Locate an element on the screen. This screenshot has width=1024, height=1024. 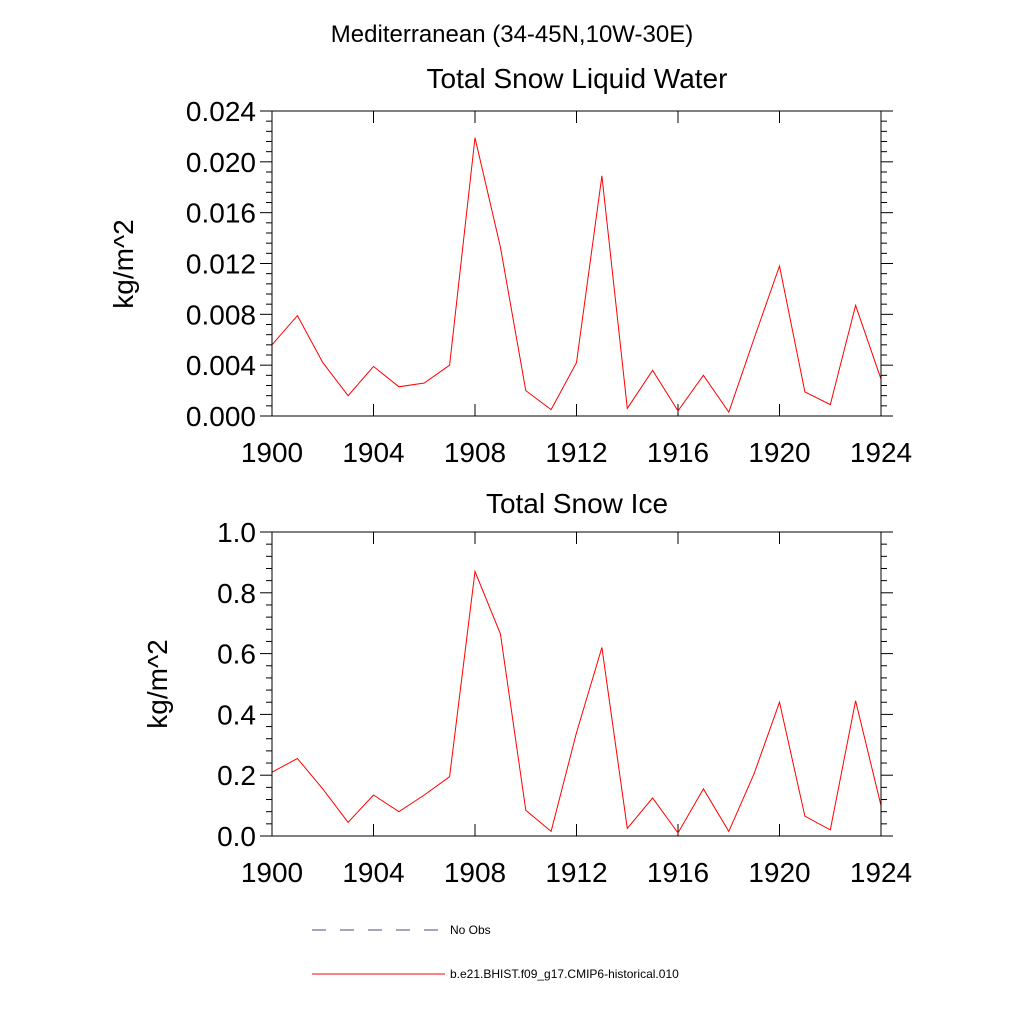
legend-label-no-obs: No Obs is located at coordinates (470, 930).